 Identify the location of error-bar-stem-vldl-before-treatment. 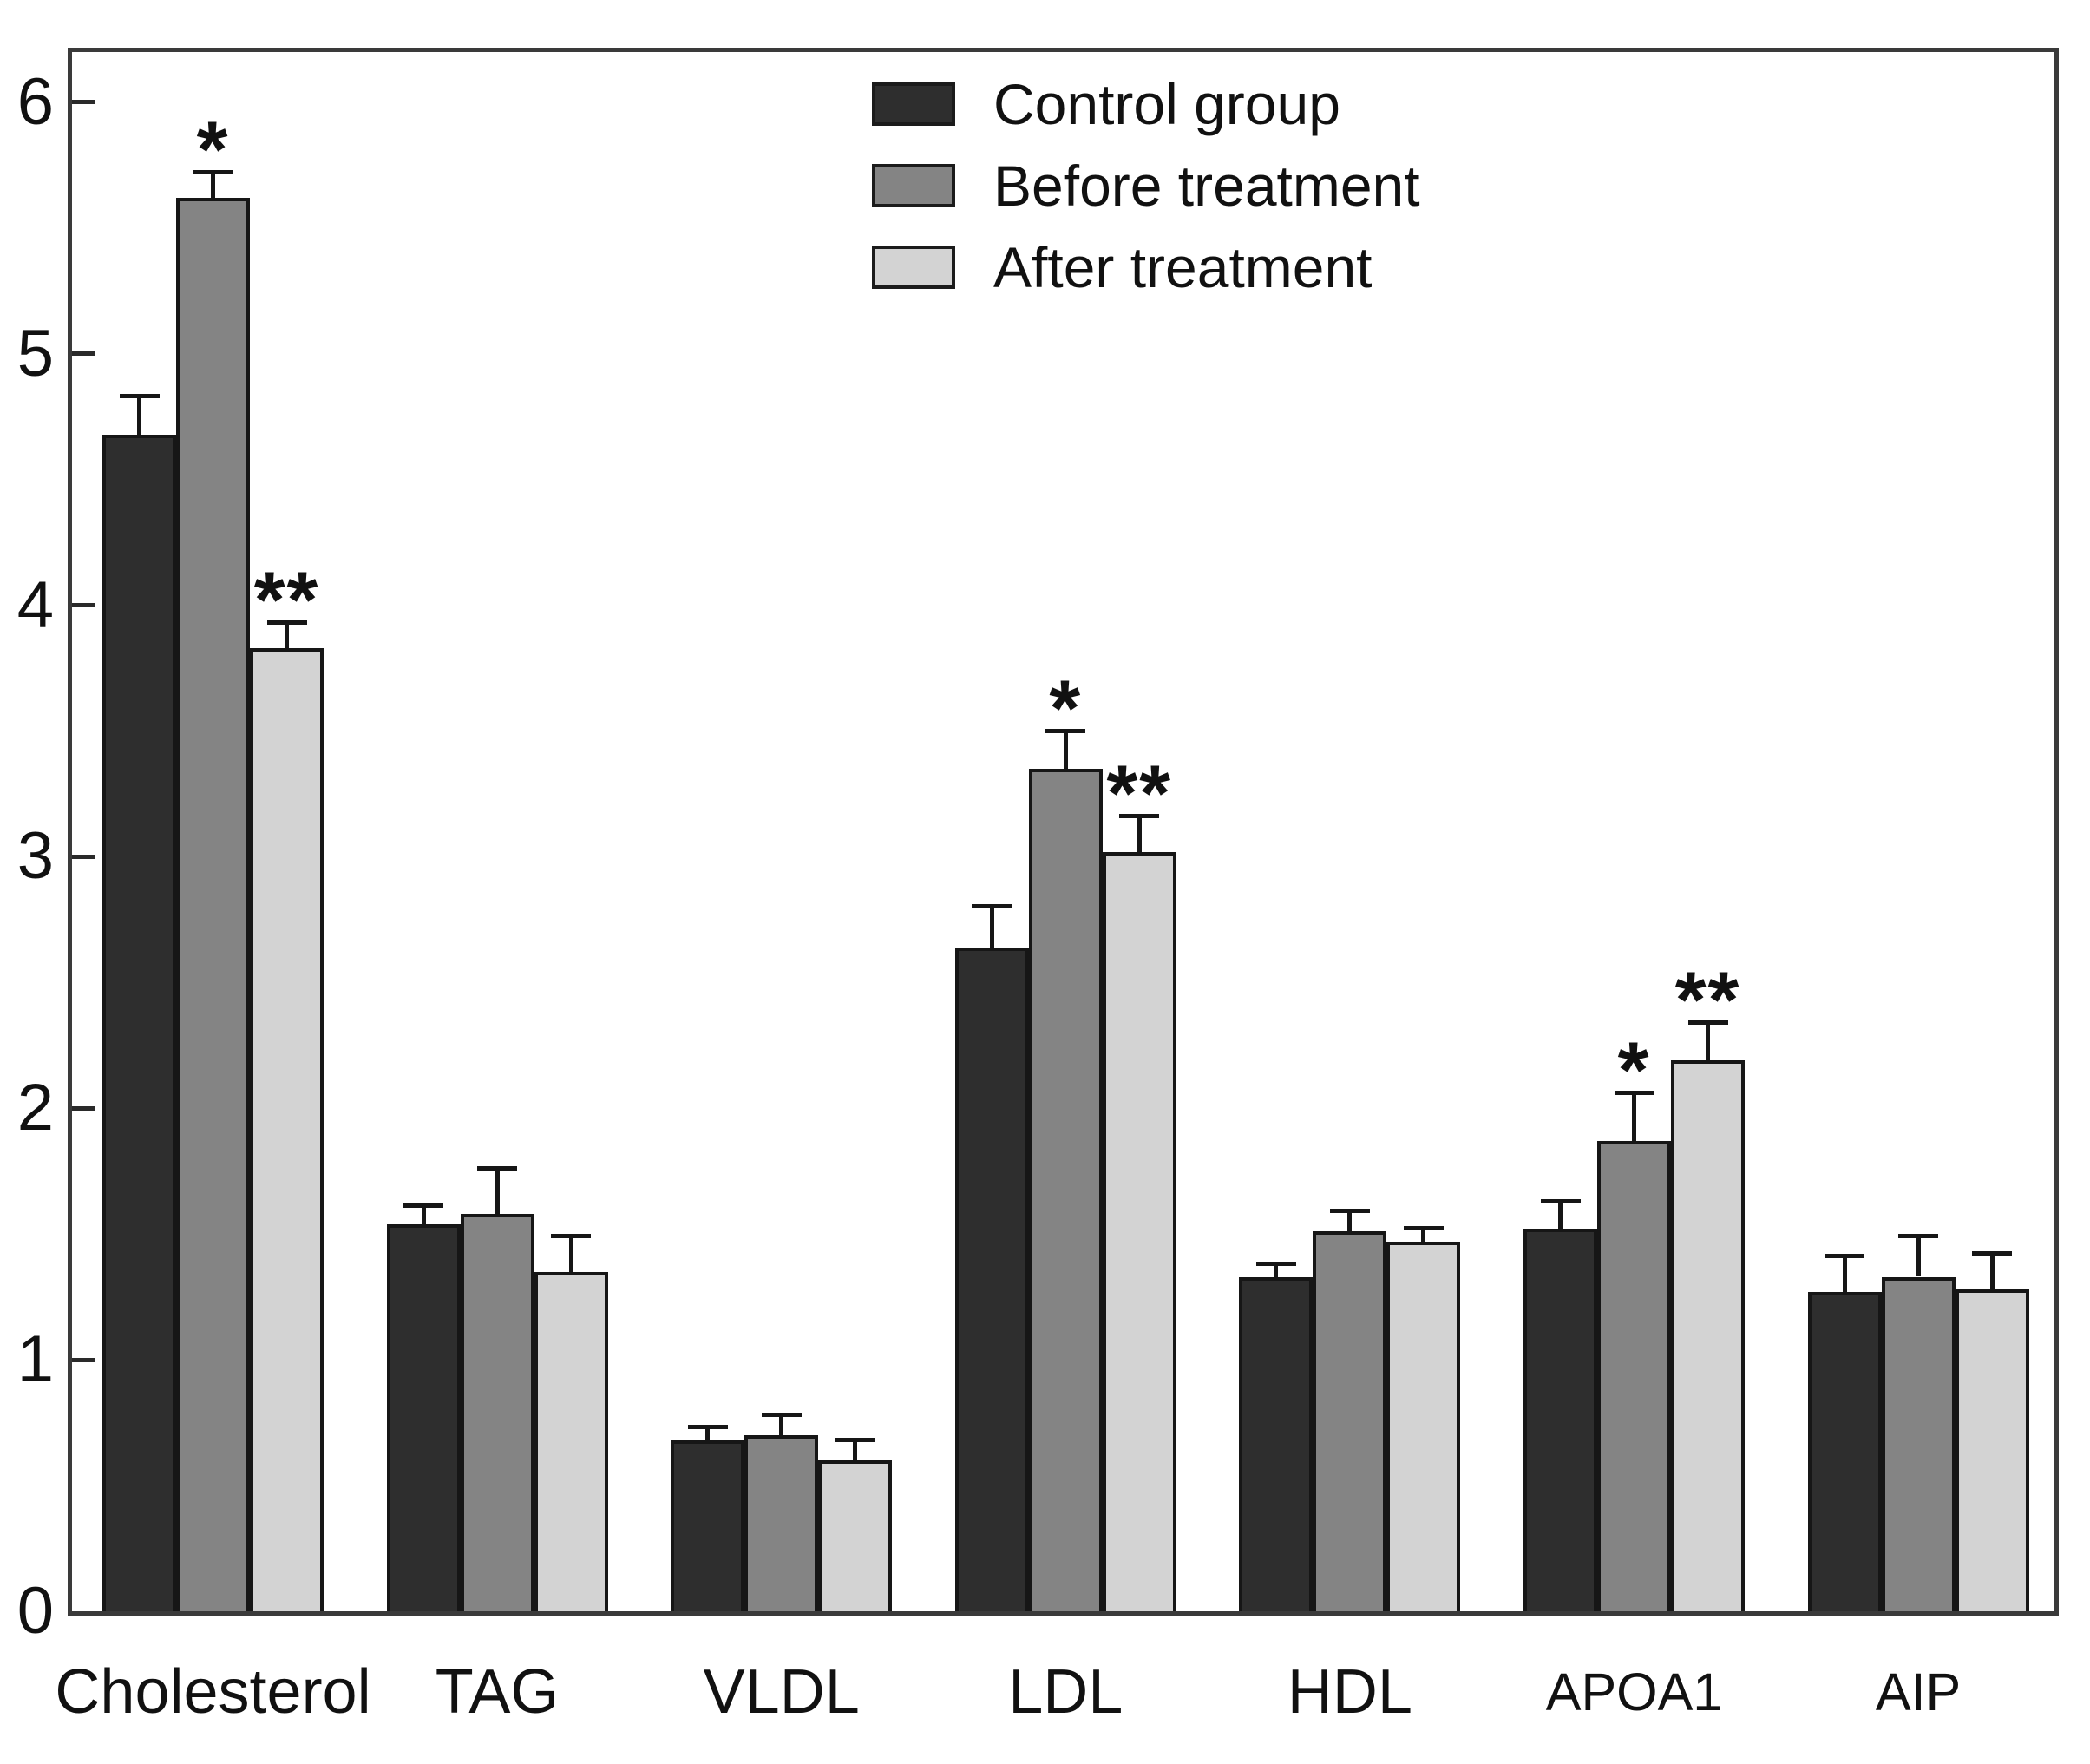
(781, 1425).